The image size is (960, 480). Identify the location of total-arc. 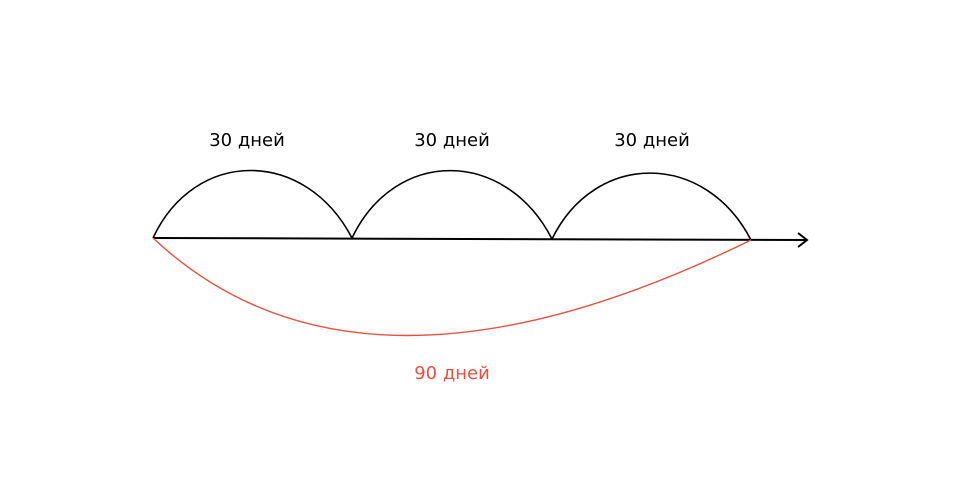
(452, 287).